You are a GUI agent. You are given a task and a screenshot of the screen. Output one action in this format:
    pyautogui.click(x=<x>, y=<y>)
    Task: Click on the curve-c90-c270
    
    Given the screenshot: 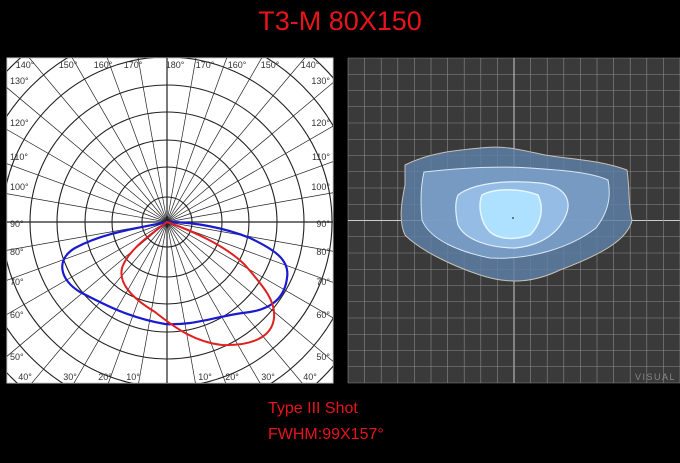 What is the action you would take?
    pyautogui.click(x=198, y=283)
    